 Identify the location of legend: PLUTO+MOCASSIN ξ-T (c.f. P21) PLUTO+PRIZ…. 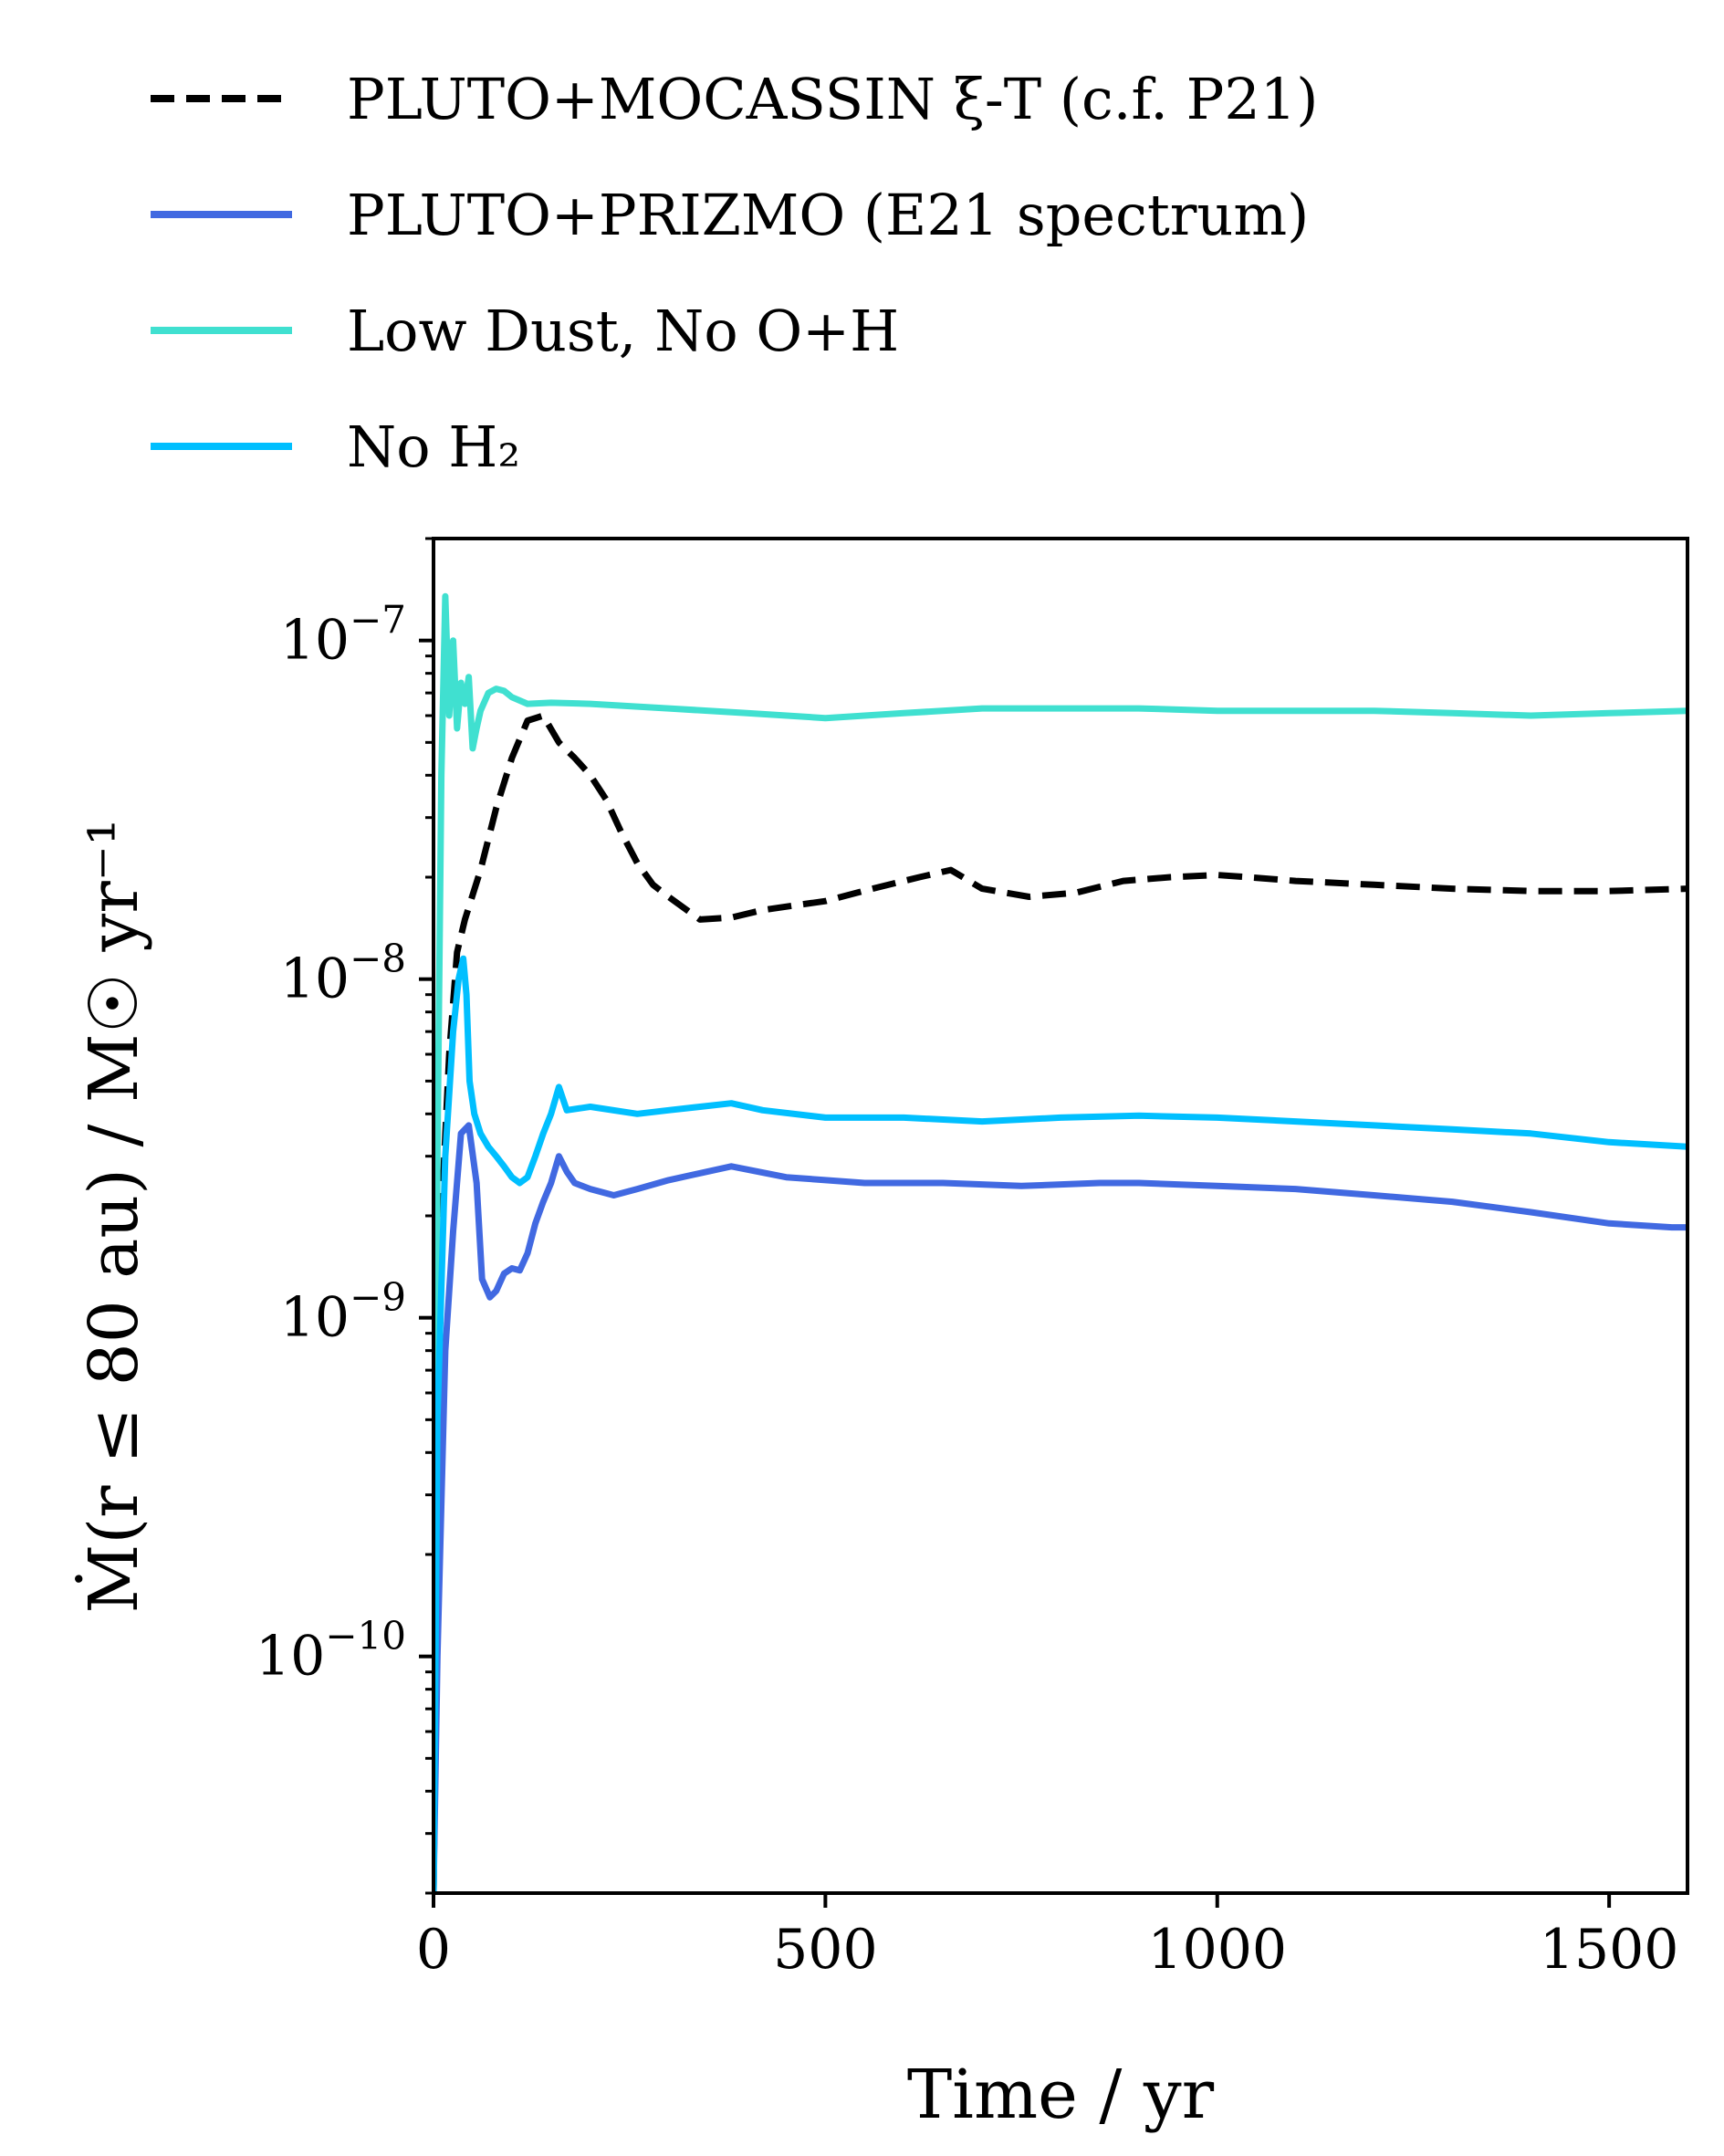
(734, 273).